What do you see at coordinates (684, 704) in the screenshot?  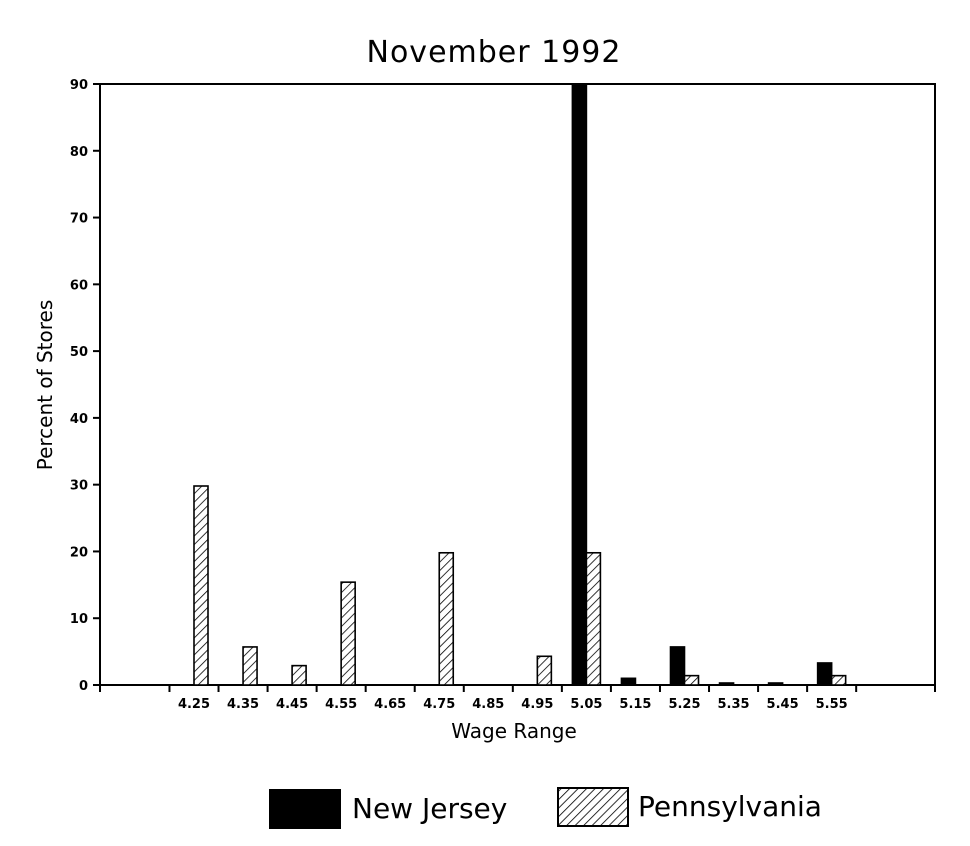 I see `x-tick-label: 5.25` at bounding box center [684, 704].